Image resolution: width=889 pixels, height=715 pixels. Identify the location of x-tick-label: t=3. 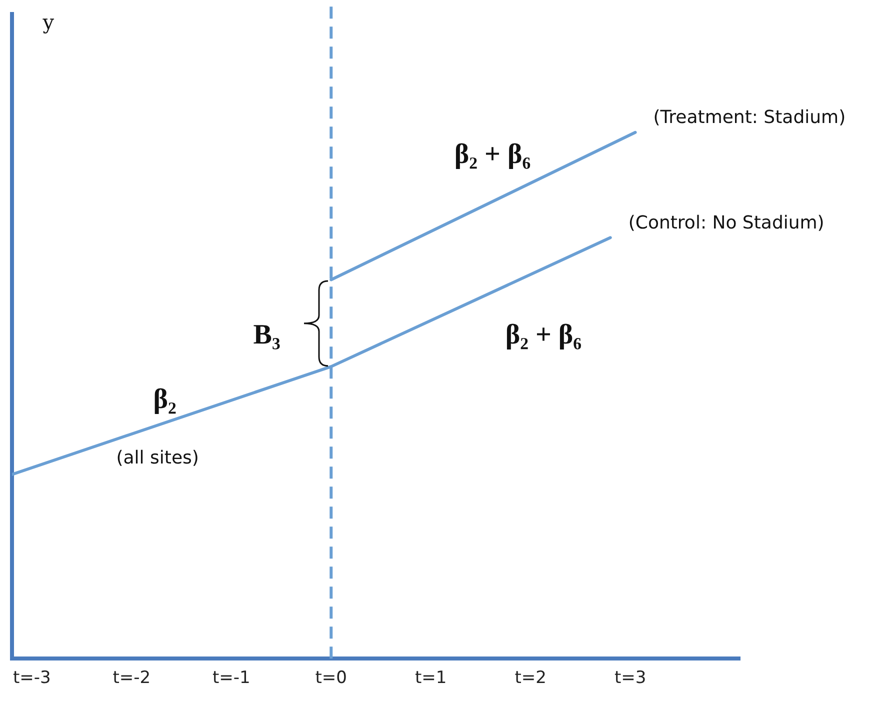
(630, 678).